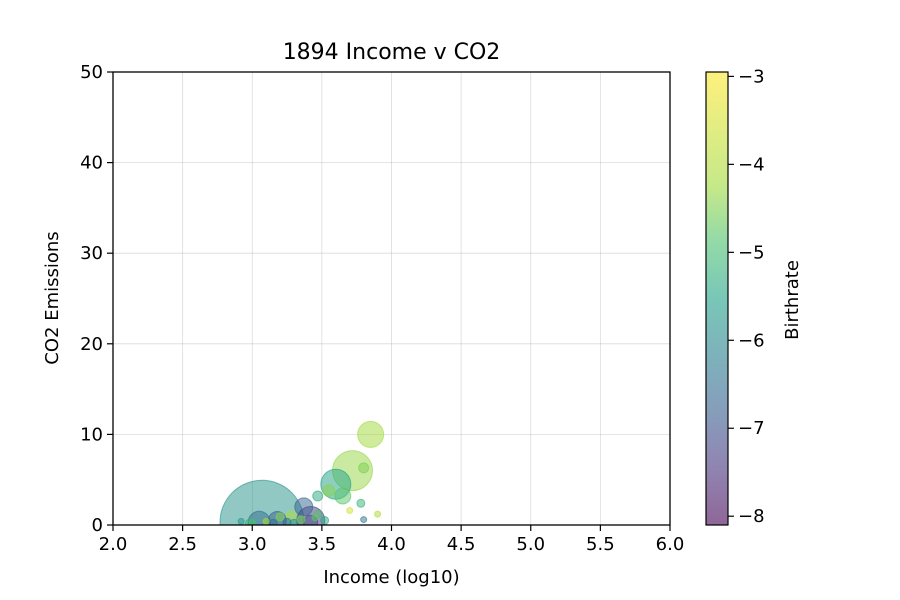  Describe the element at coordinates (392, 52) in the screenshot. I see `chart-title: 1894 Income v CO2` at that location.